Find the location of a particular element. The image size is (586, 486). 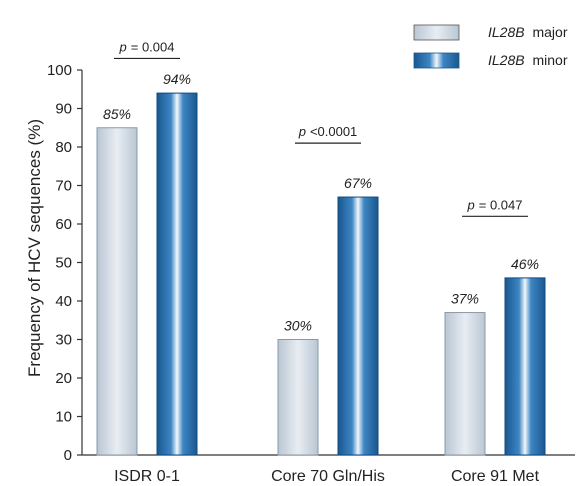

p-value-label-0: p = 0.004 is located at coordinates (147, 46).